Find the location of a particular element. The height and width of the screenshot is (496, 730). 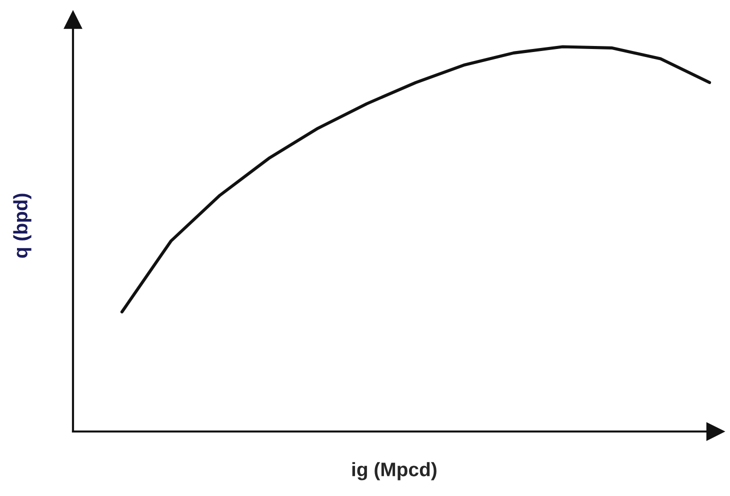

x-axis-title: ig (Mpcd) is located at coordinates (394, 471).